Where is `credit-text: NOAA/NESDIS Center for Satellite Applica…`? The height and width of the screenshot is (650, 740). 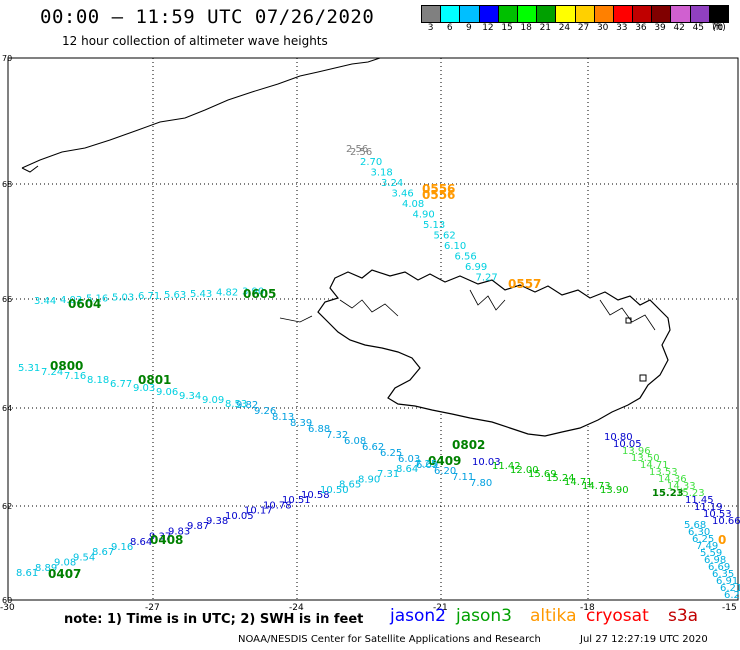
credit-text: NOAA/NESDIS Center for Satellite Applica… is located at coordinates (389, 639).